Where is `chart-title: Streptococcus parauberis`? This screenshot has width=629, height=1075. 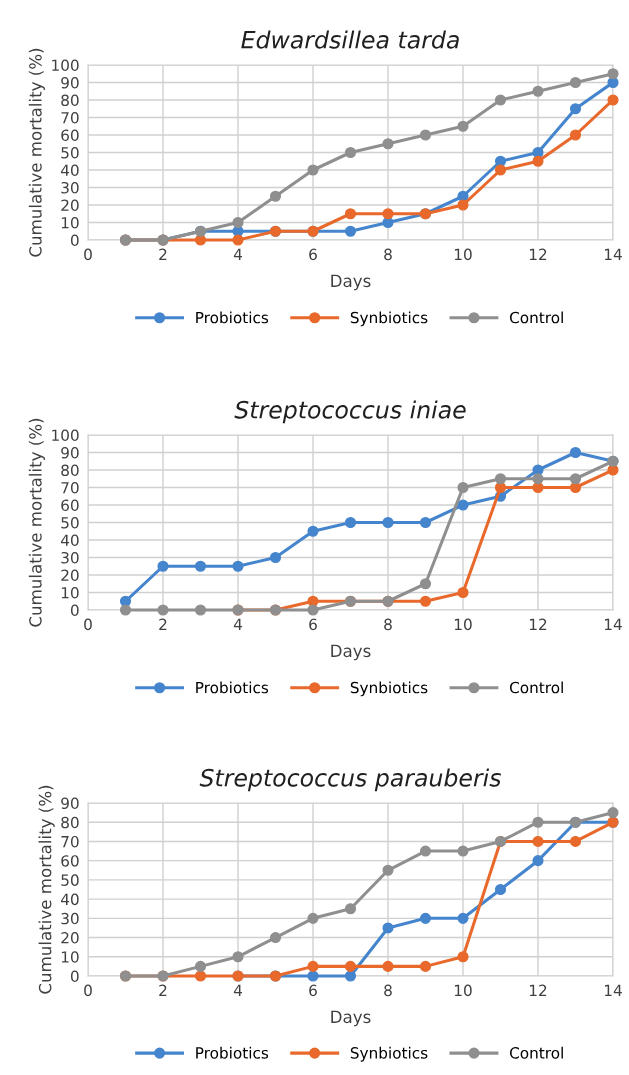
chart-title: Streptococcus parauberis is located at coordinates (350, 780).